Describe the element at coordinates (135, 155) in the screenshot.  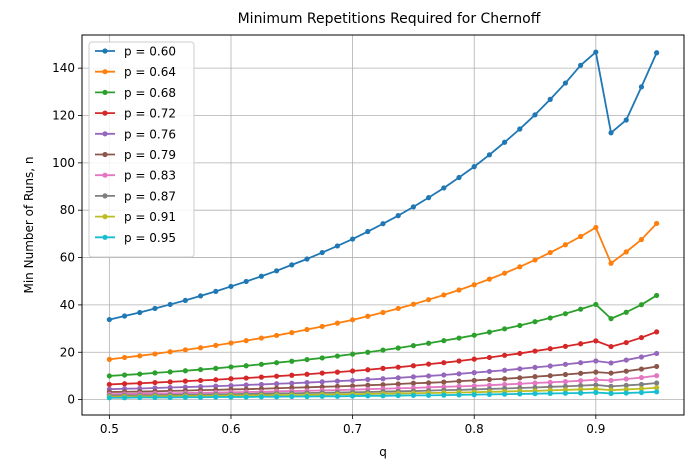
I see `legend-item: p = 0.79` at that location.